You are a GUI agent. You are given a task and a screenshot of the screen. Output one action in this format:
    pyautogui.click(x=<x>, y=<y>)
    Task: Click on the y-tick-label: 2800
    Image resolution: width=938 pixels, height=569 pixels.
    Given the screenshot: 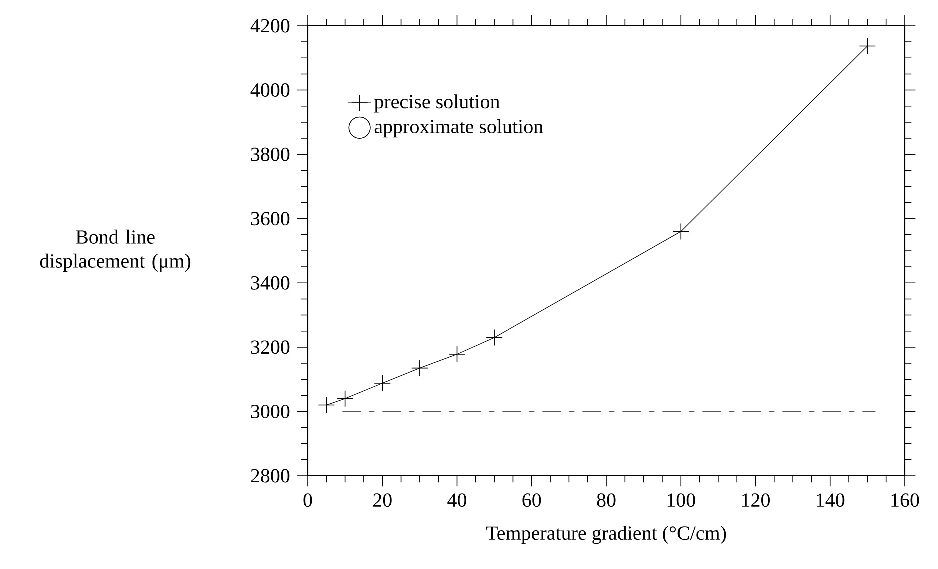 What is the action you would take?
    pyautogui.click(x=270, y=476)
    